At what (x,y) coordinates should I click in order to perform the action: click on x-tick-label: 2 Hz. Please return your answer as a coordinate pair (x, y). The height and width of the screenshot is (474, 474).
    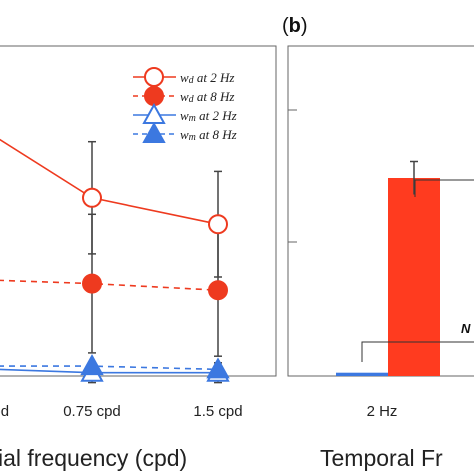
    Looking at the image, I should click on (382, 411).